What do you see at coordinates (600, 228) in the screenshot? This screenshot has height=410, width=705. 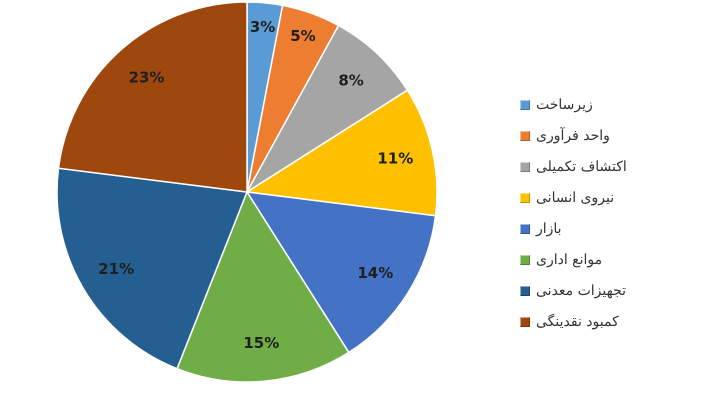 I see `legend-item-5: بازار` at bounding box center [600, 228].